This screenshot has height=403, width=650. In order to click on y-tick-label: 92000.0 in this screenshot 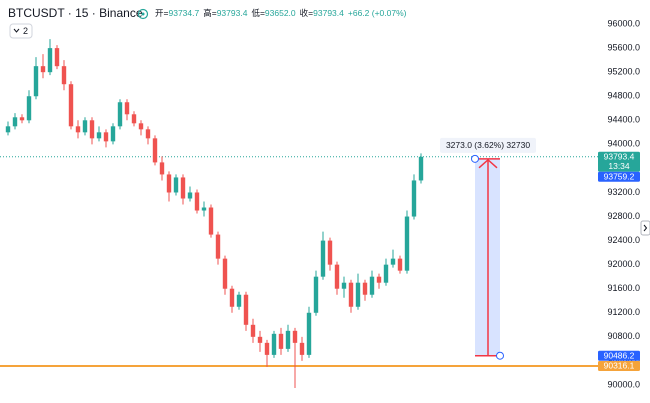, I will do `click(623, 264)`.